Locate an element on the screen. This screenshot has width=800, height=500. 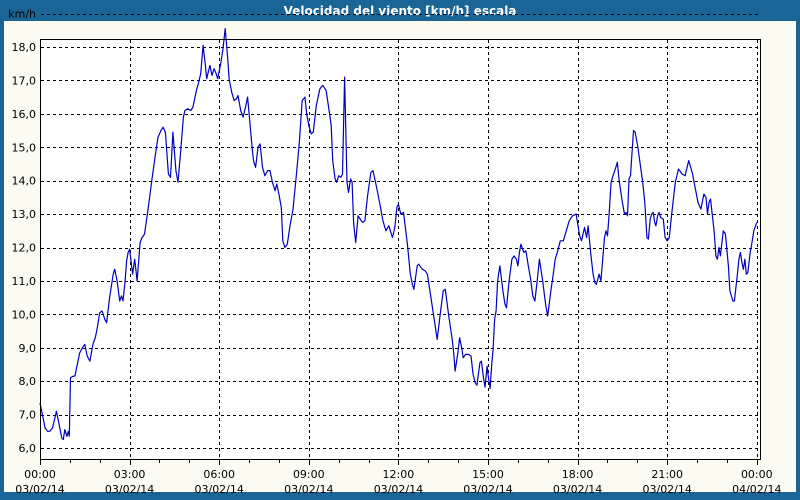
y-tick-label: 6,0 is located at coordinates (28, 448).